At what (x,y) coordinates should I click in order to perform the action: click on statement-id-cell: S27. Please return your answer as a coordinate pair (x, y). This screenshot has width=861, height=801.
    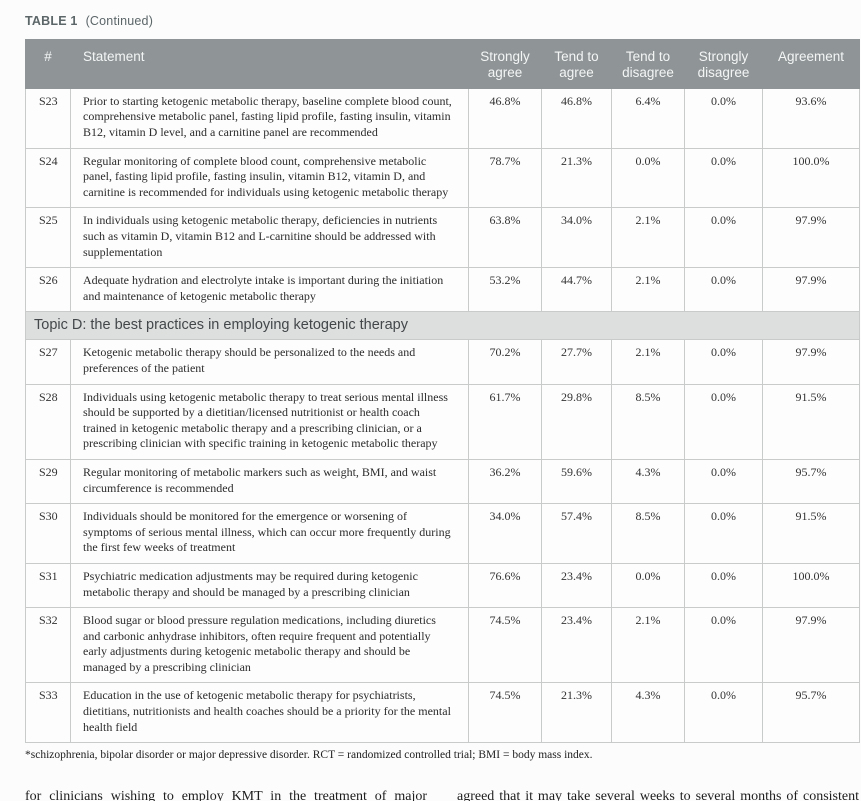
    Looking at the image, I should click on (48, 362).